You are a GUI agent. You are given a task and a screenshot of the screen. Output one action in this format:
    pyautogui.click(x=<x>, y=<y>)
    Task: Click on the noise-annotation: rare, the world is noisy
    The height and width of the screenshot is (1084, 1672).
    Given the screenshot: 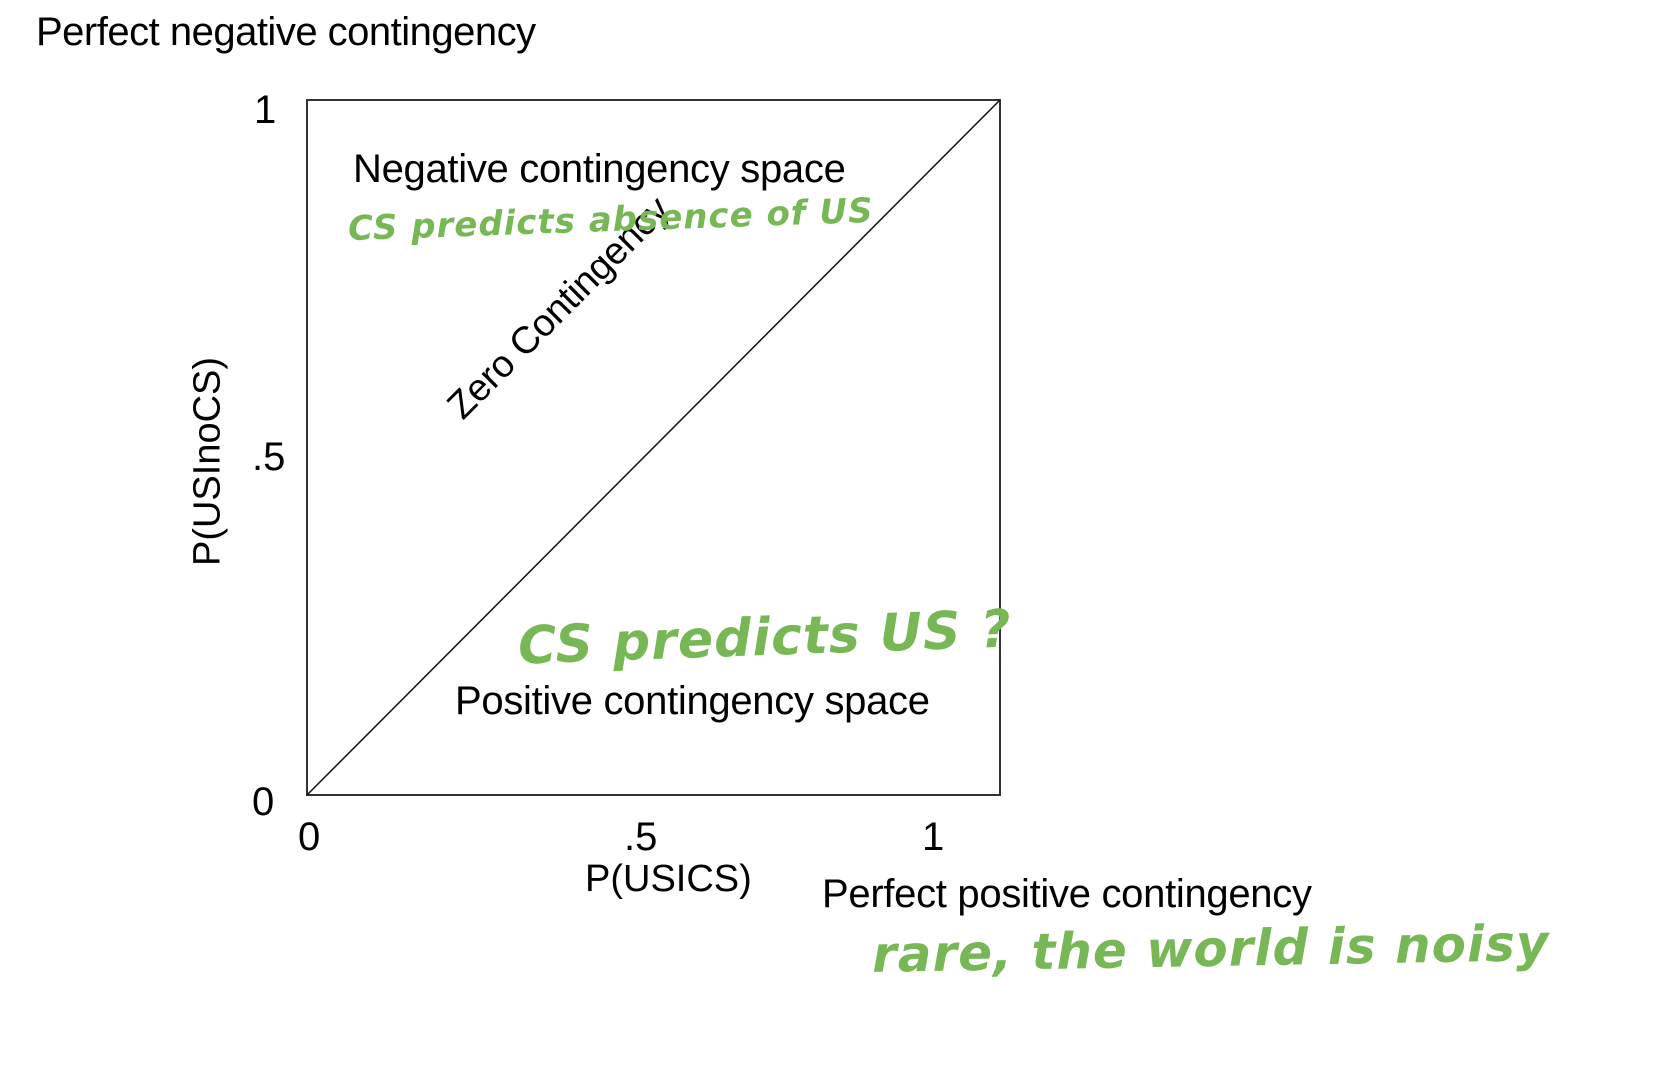 What is the action you would take?
    pyautogui.click(x=1210, y=949)
    